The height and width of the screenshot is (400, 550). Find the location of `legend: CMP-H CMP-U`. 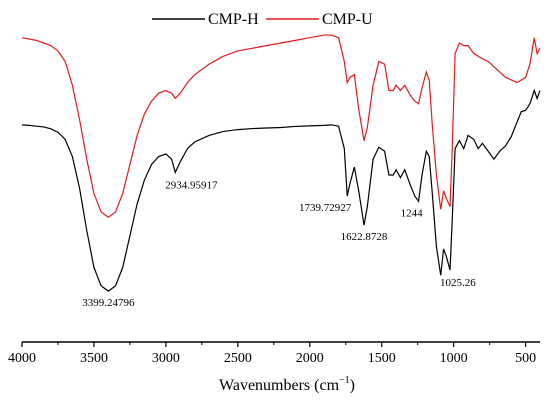

legend: CMP-H CMP-U is located at coordinates (262, 19).